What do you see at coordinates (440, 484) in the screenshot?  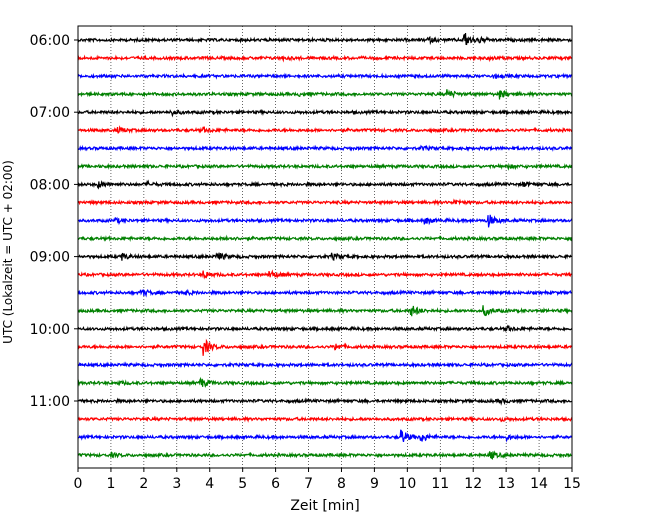 I see `x-tick-label: 11` at bounding box center [440, 484].